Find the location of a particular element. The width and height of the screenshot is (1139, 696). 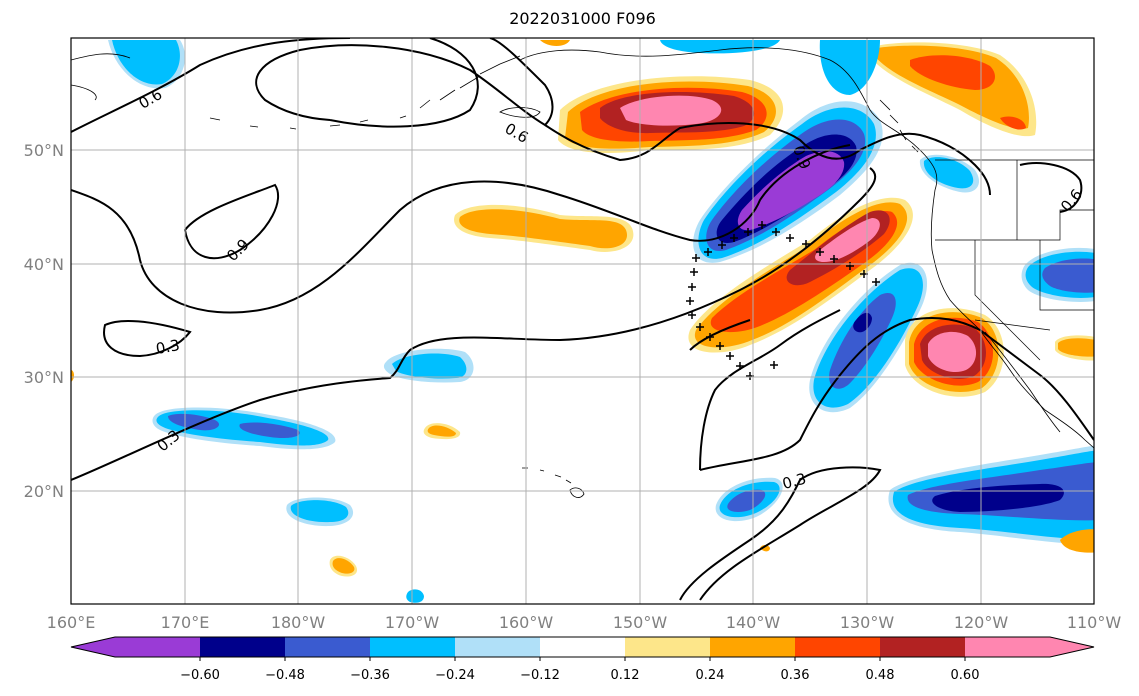

negative-anomaly-small-west is located at coordinates (355, 550).